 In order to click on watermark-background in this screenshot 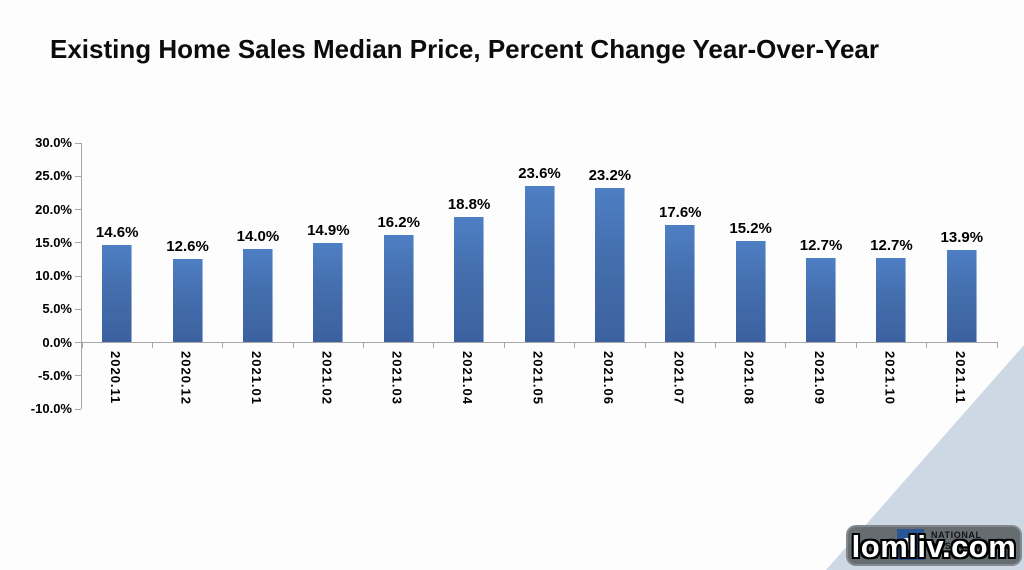, I will do `click(934, 545)`.